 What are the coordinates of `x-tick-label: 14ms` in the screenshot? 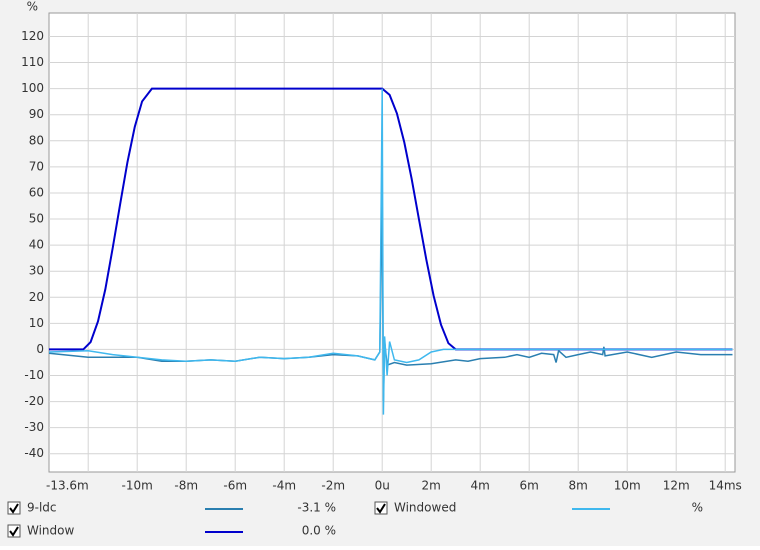 It's located at (725, 486).